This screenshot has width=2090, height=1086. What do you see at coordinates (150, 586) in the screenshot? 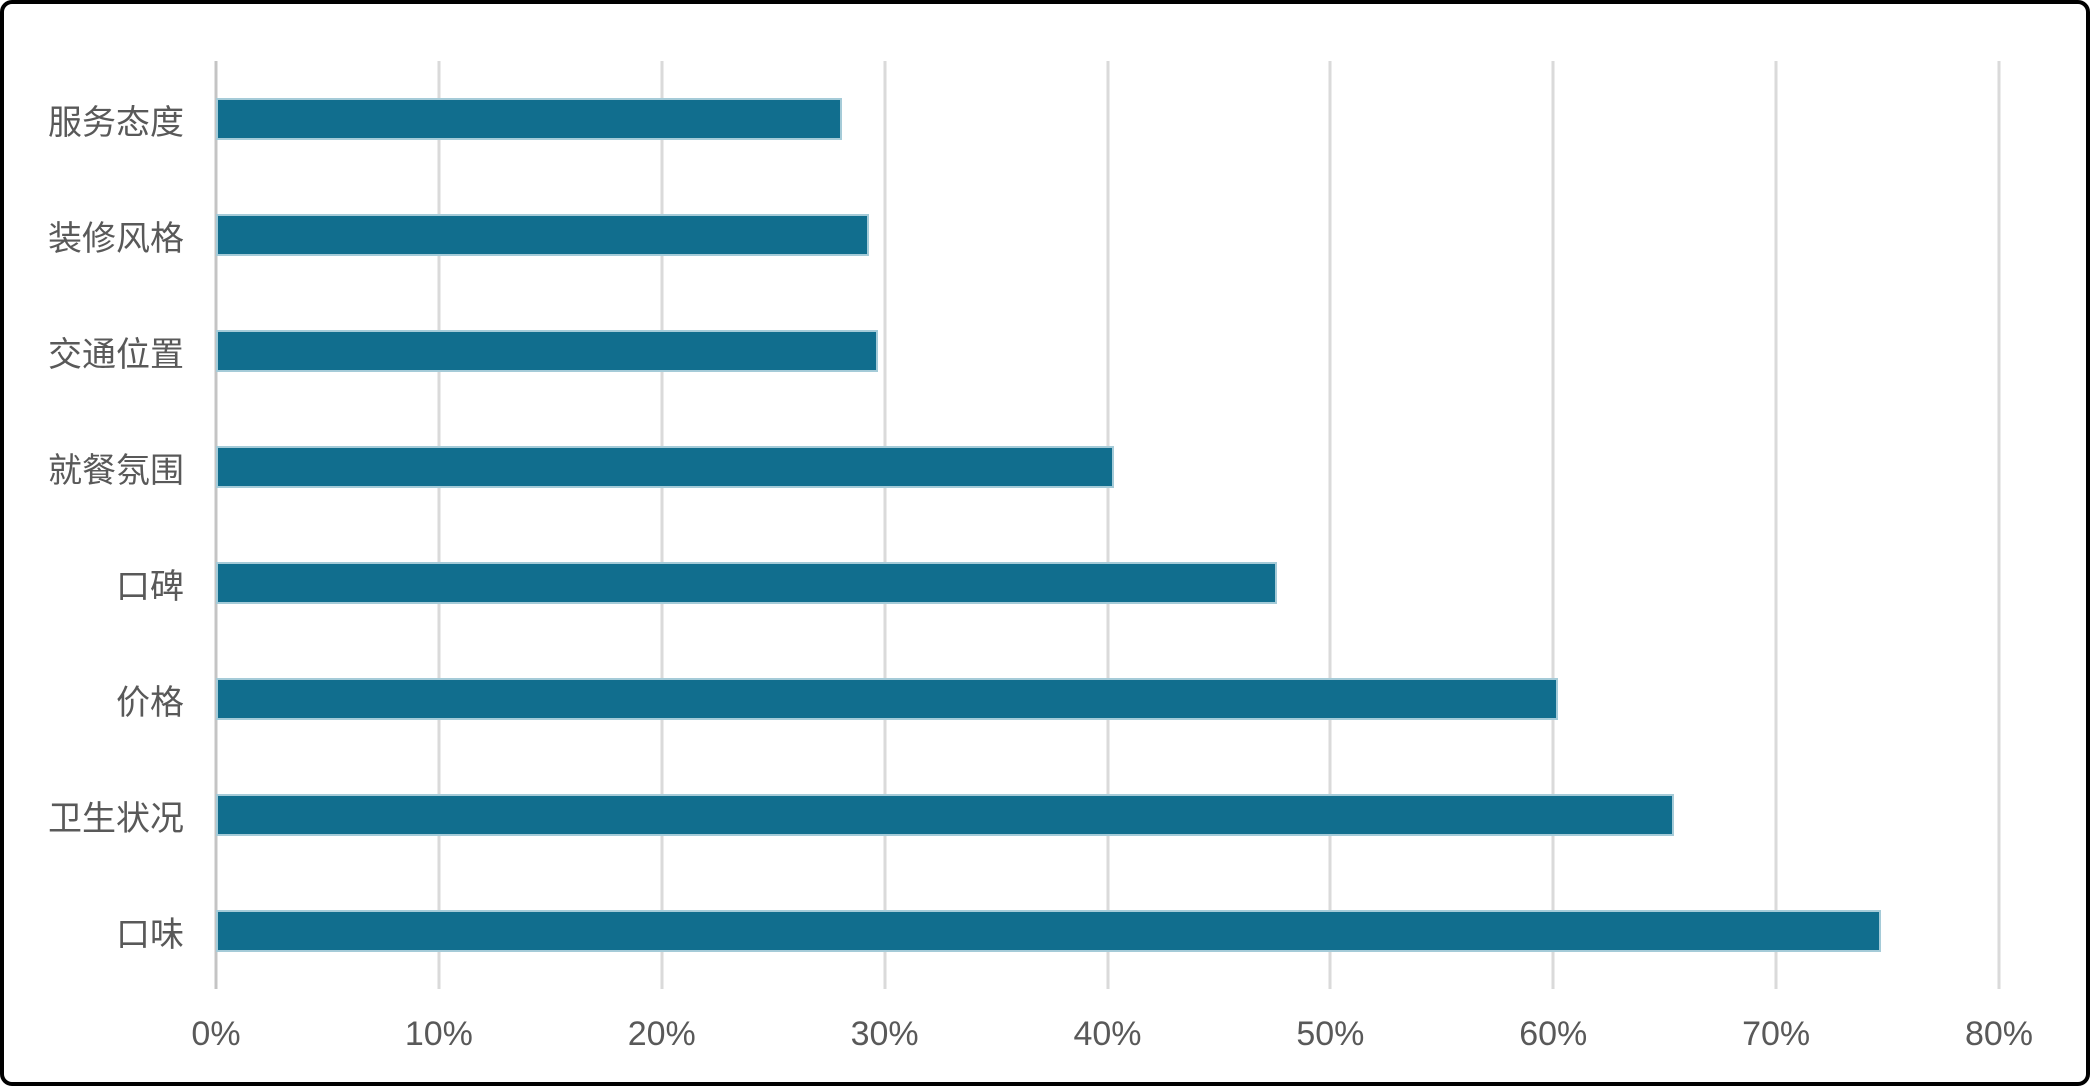
I see `category-label-5: 口碑` at bounding box center [150, 586].